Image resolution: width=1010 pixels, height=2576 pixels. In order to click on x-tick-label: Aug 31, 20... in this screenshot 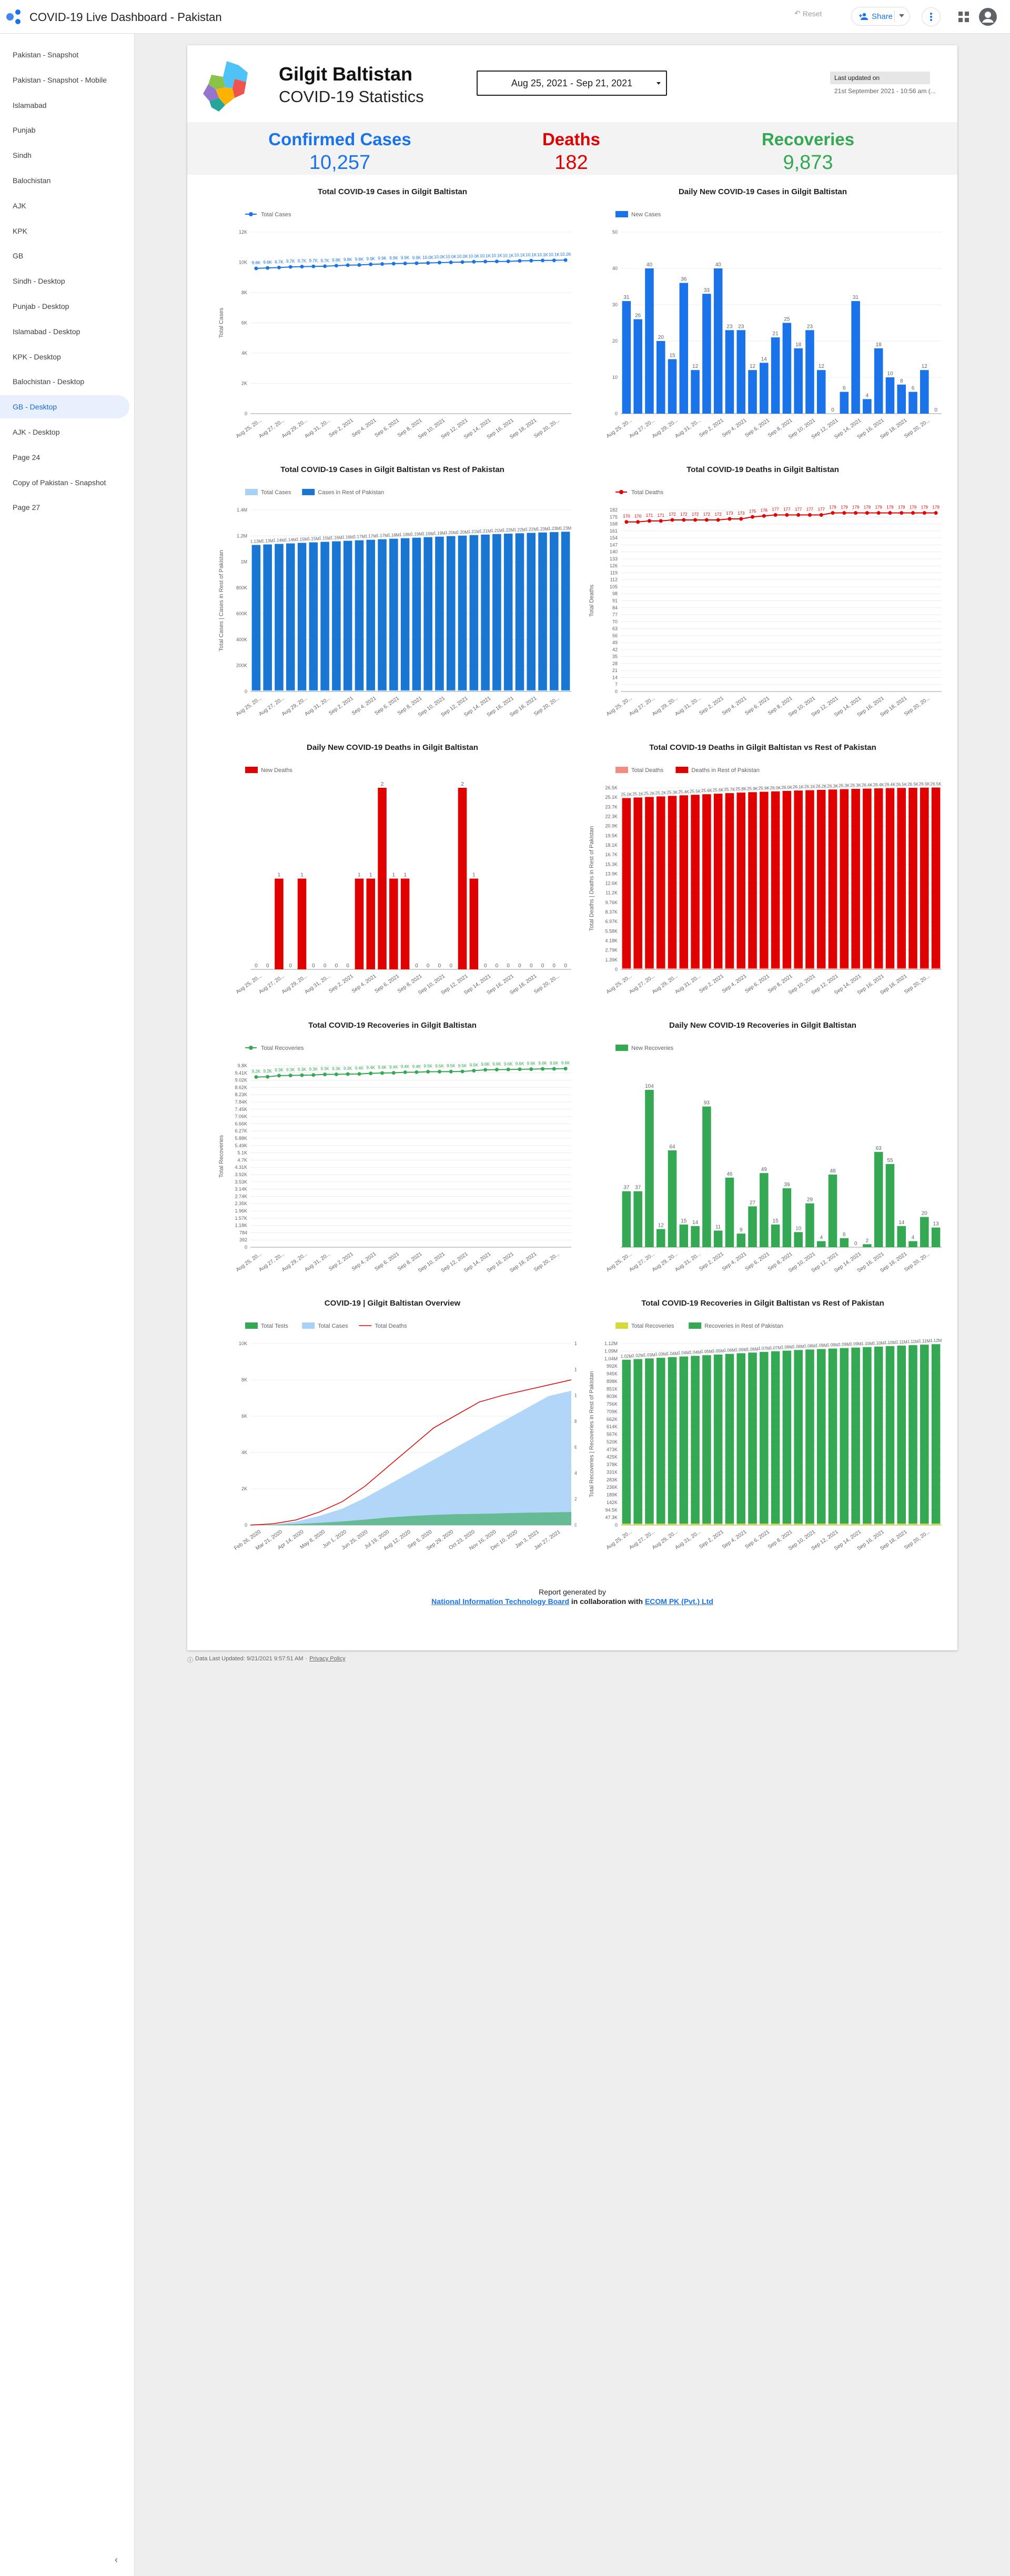, I will do `click(317, 1262)`.